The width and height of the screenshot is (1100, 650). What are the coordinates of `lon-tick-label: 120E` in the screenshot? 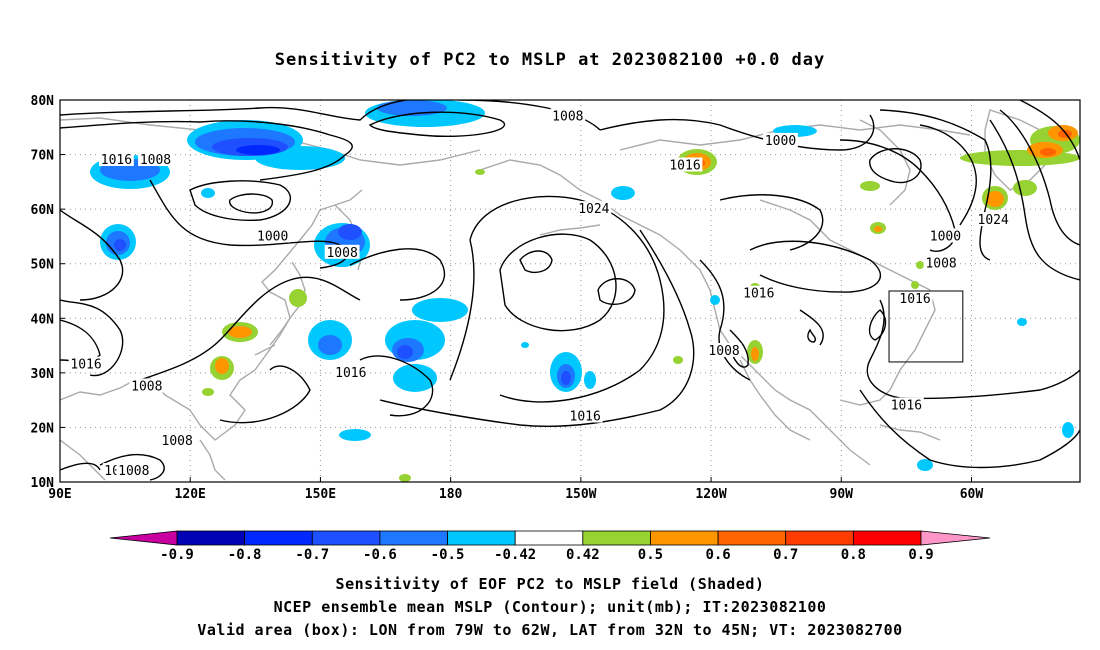 It's located at (190, 494).